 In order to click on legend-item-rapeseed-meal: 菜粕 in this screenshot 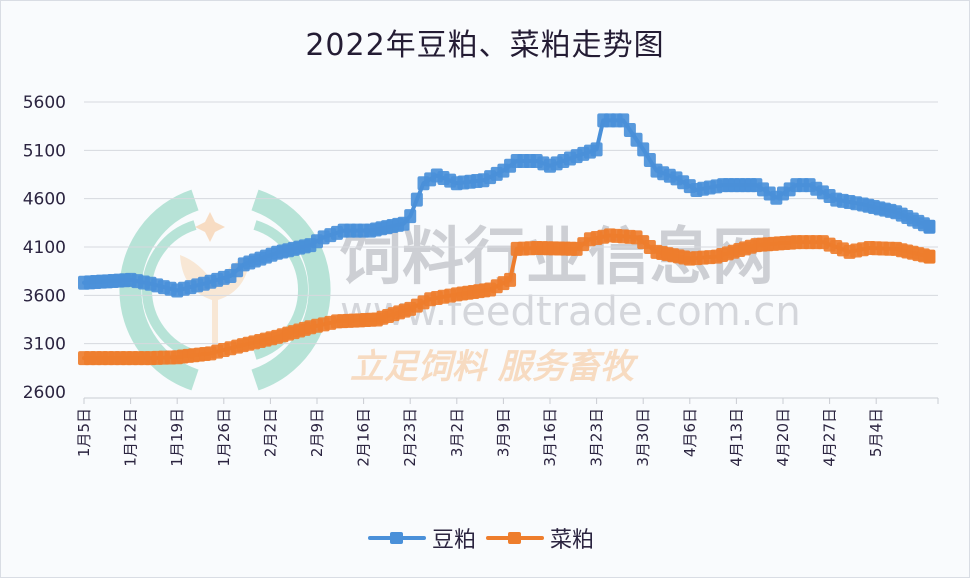, I will do `click(540, 538)`.